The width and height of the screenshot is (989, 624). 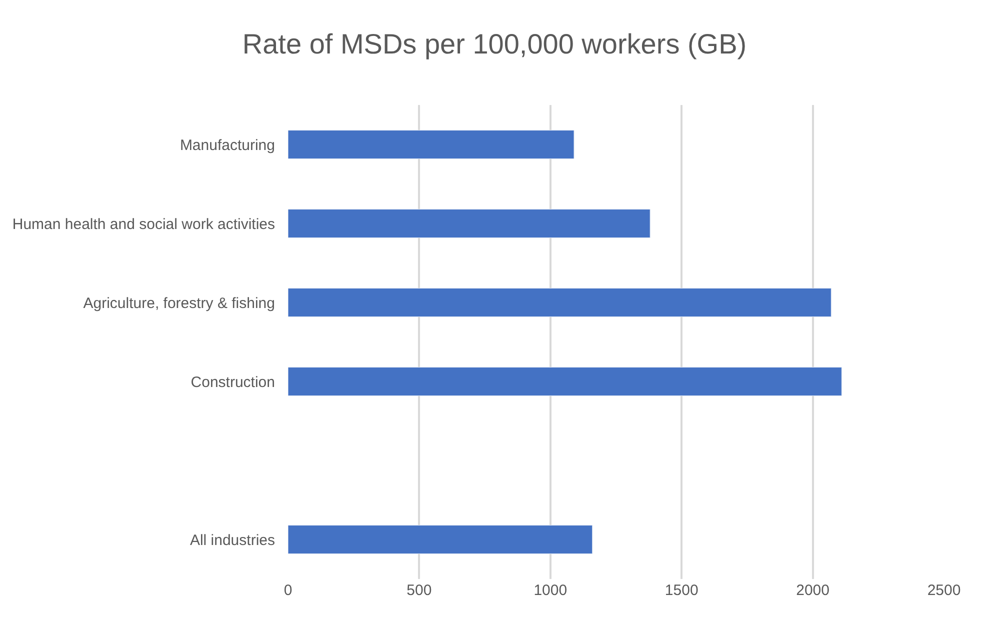 What do you see at coordinates (288, 590) in the screenshot?
I see `x-tick-label: 0` at bounding box center [288, 590].